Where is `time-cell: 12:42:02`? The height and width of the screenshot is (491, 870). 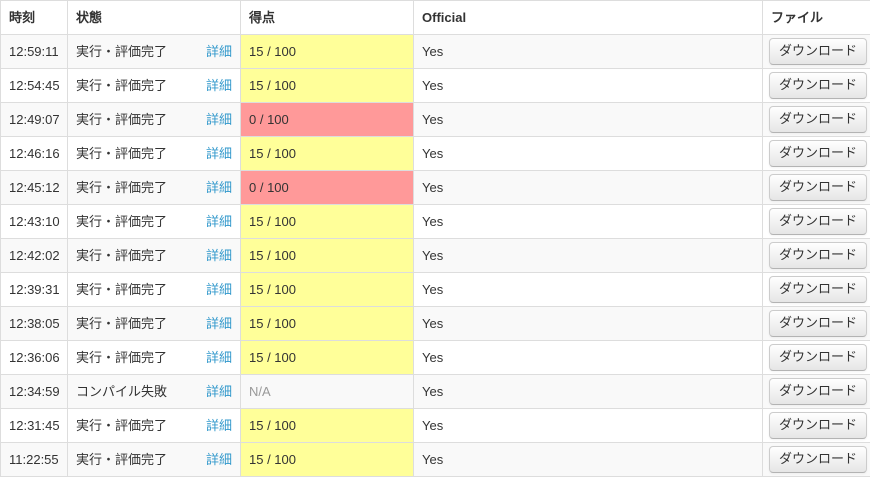 time-cell: 12:42:02 is located at coordinates (34, 255).